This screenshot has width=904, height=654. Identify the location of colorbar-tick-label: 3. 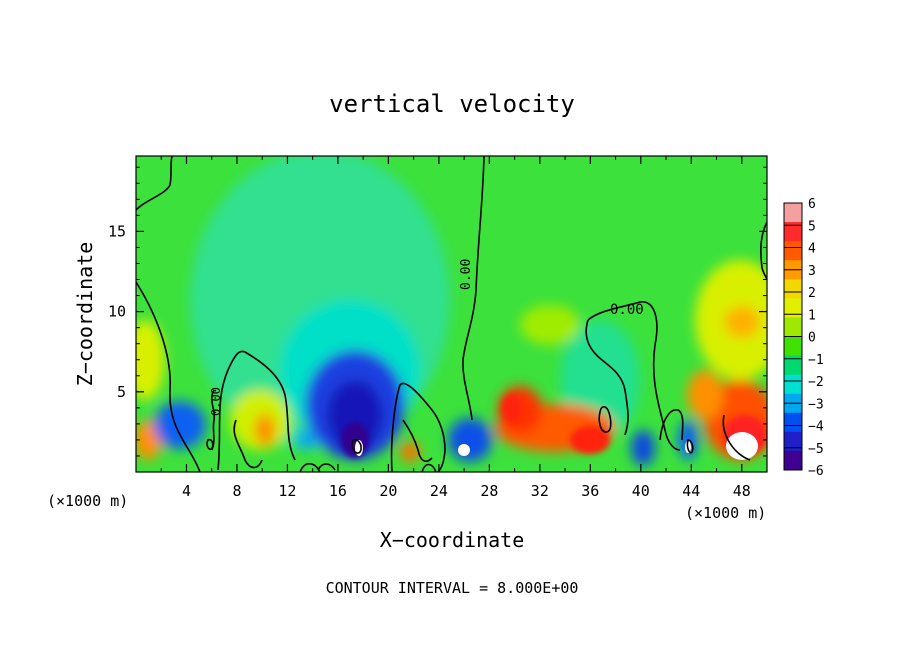
(812, 271).